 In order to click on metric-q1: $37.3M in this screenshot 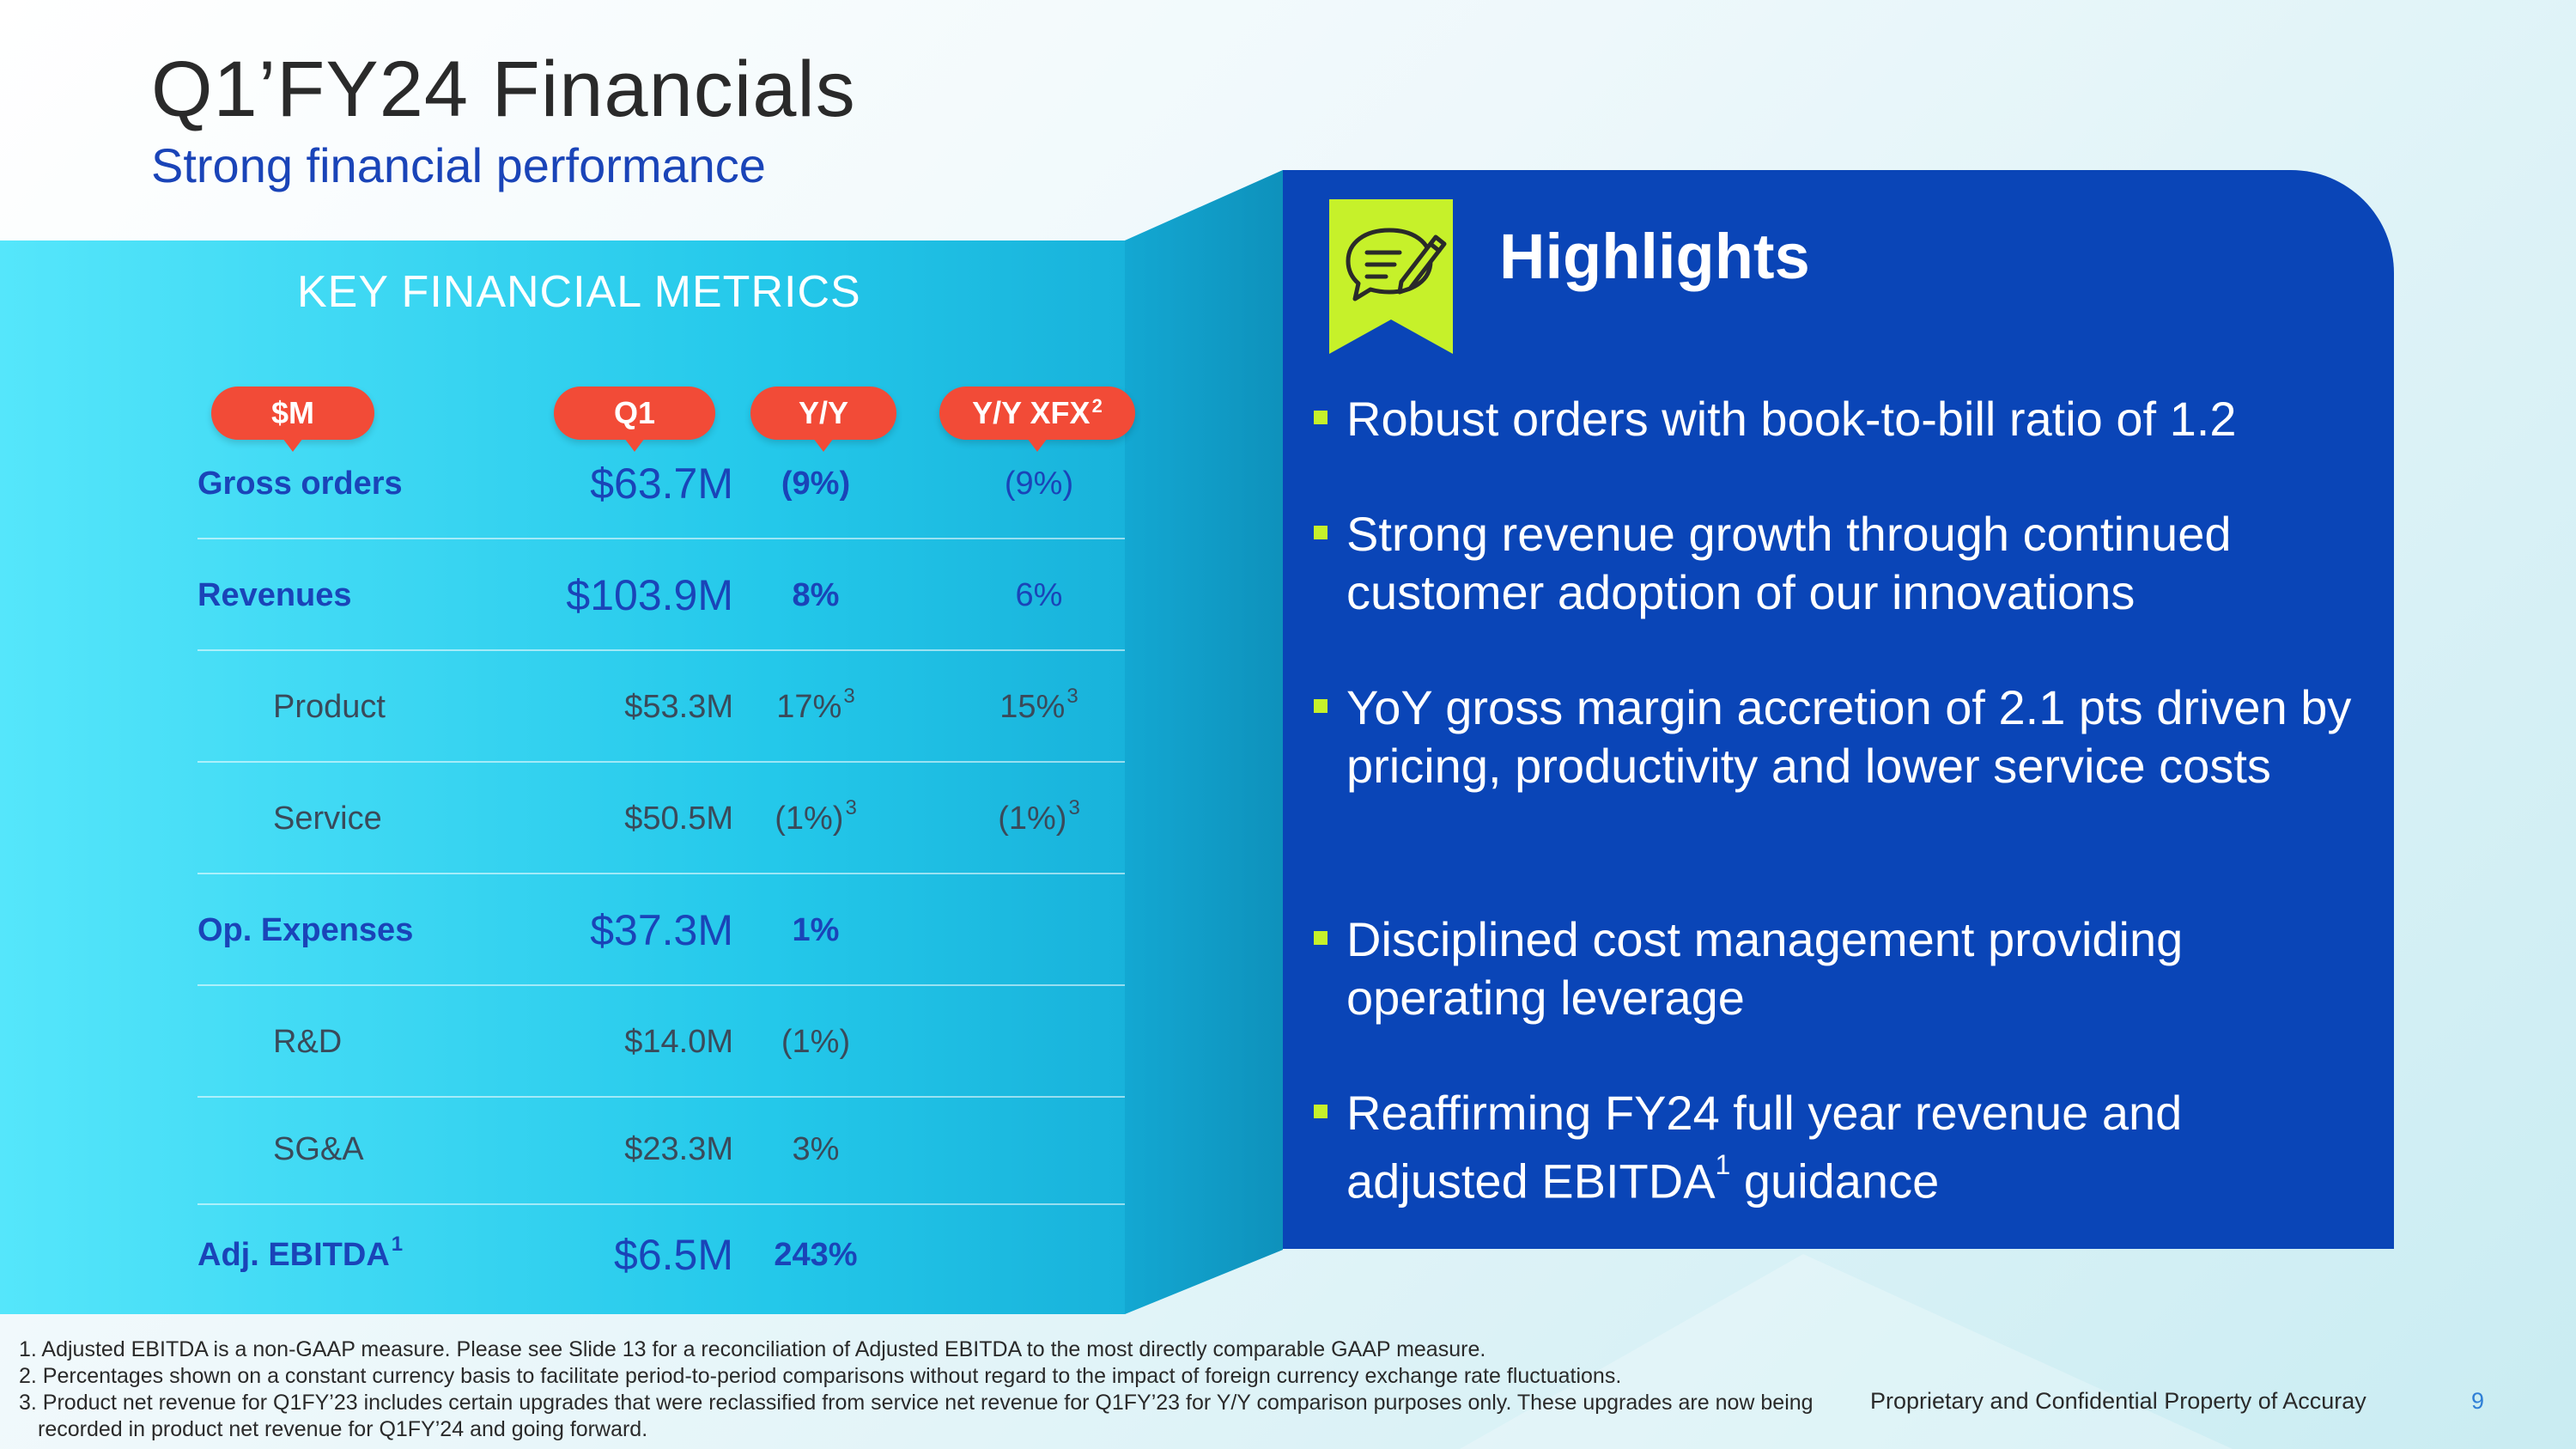, I will do `click(662, 930)`.